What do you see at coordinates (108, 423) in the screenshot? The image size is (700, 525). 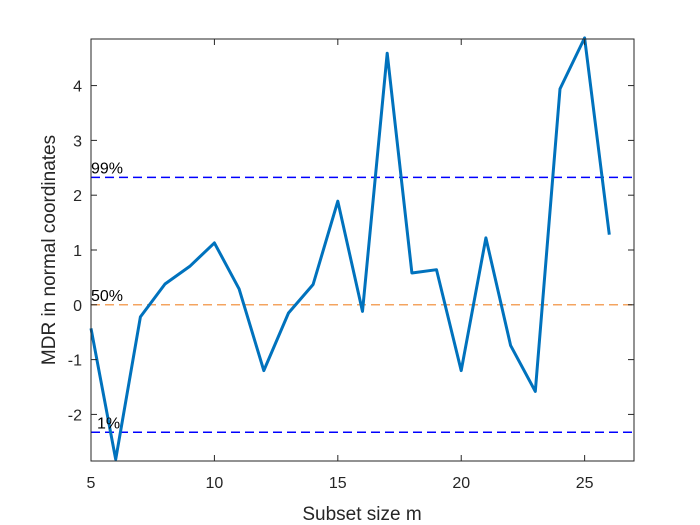 I see `reference-label: 1%` at bounding box center [108, 423].